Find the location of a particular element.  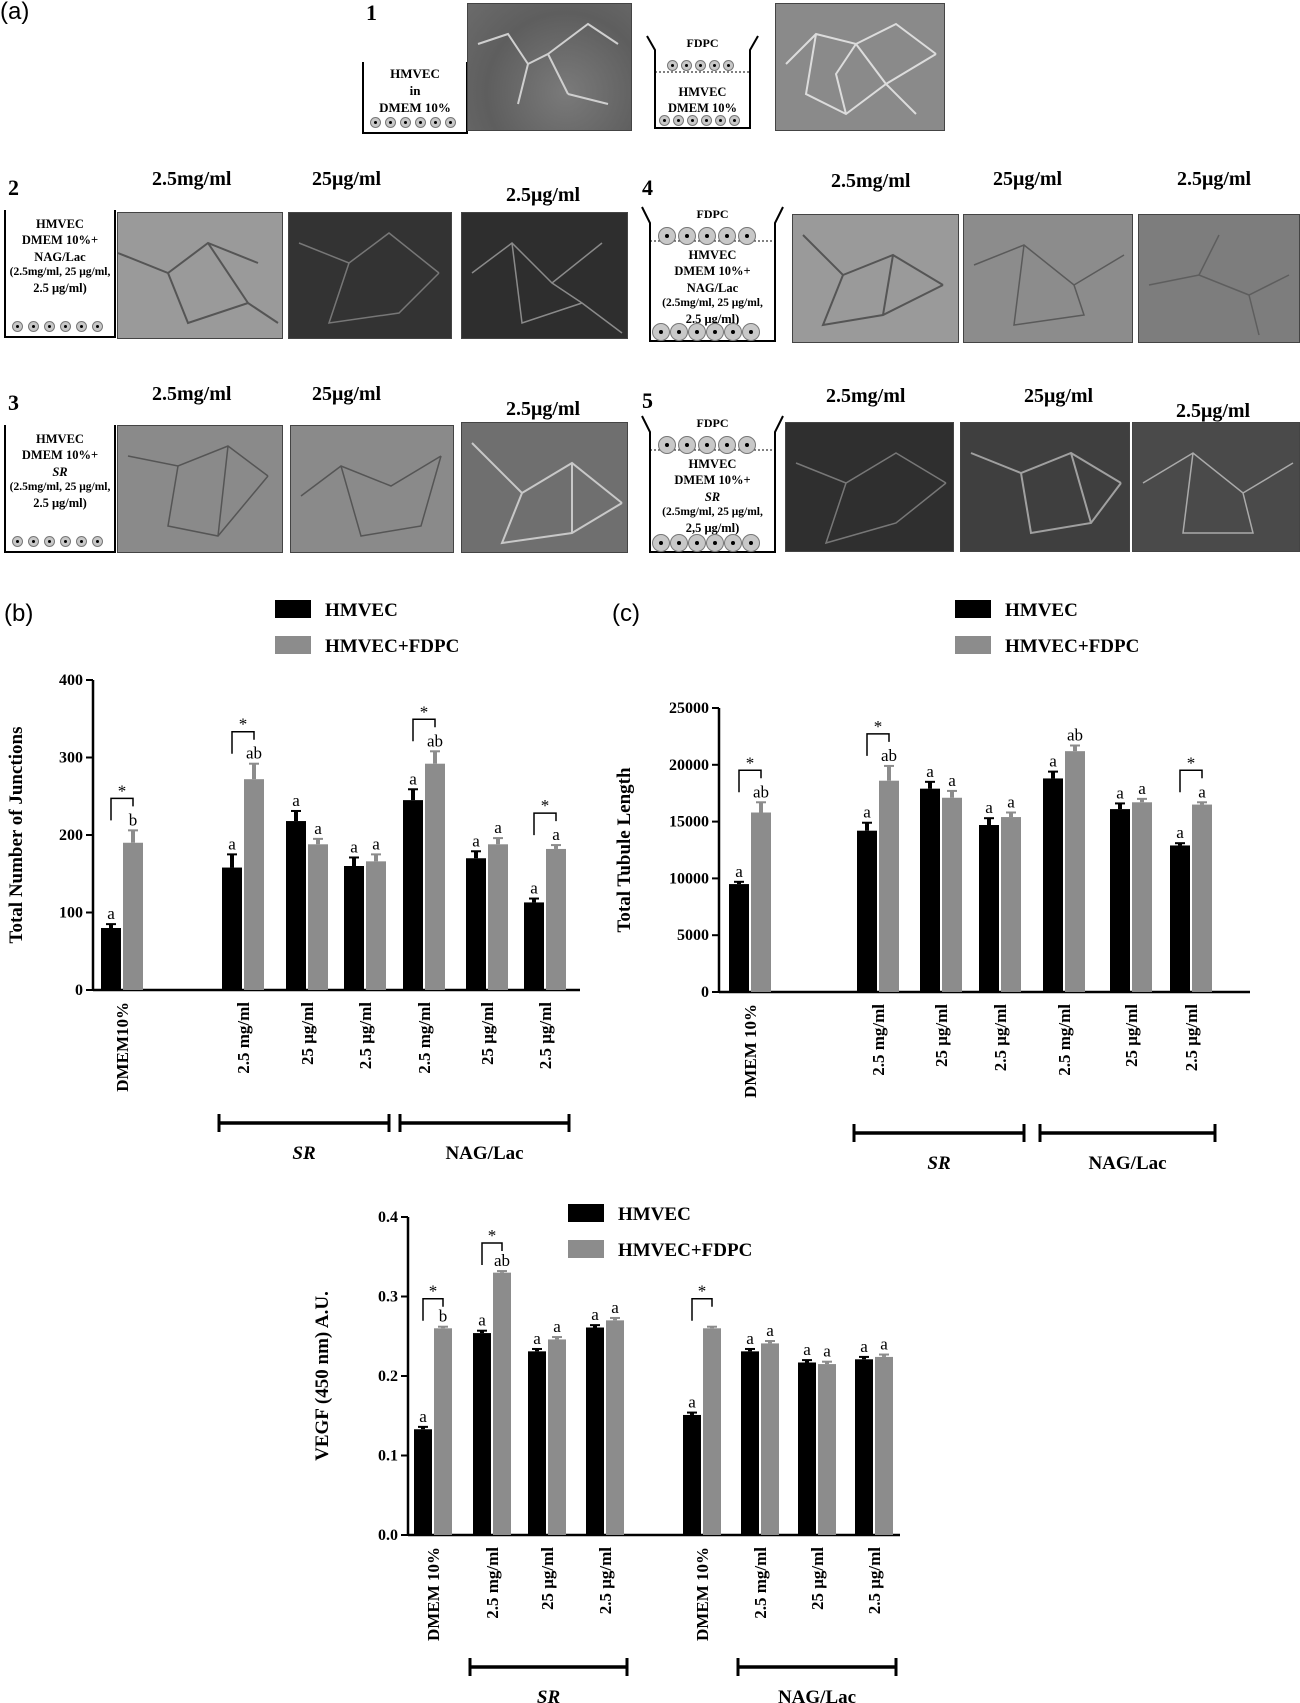

y-tick-label: 10000 is located at coordinates (689, 878).